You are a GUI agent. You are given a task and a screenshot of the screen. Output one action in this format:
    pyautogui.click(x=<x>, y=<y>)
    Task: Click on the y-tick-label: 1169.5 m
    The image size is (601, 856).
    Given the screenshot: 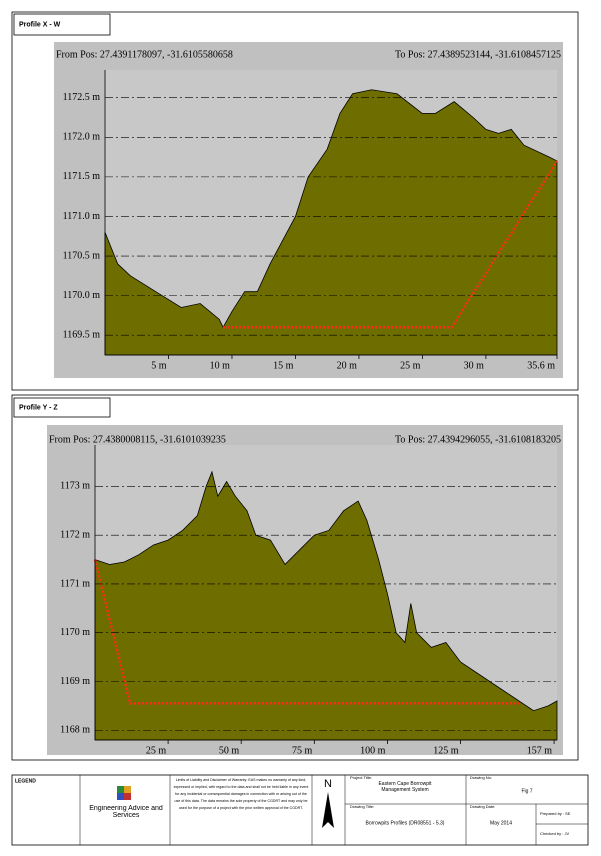 What is the action you would take?
    pyautogui.click(x=82, y=335)
    